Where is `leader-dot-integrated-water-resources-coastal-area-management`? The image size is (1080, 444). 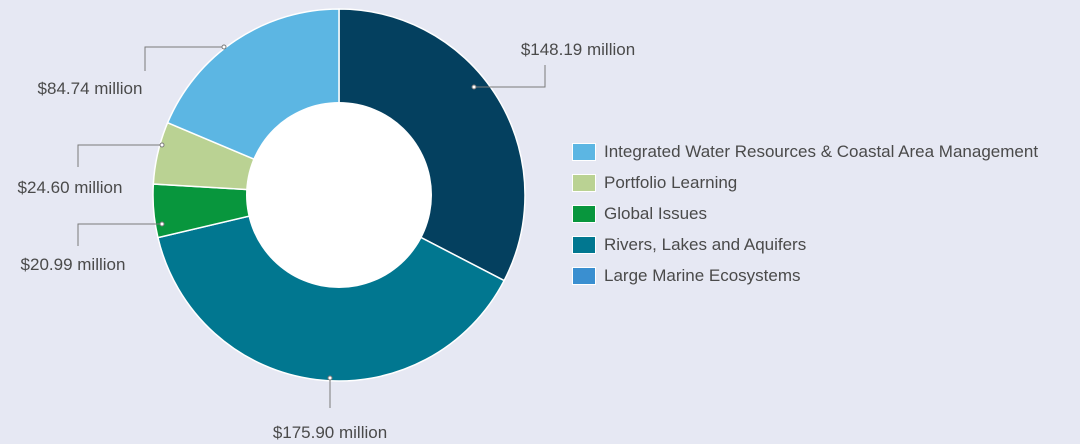 leader-dot-integrated-water-resources-coastal-area-management is located at coordinates (224, 47).